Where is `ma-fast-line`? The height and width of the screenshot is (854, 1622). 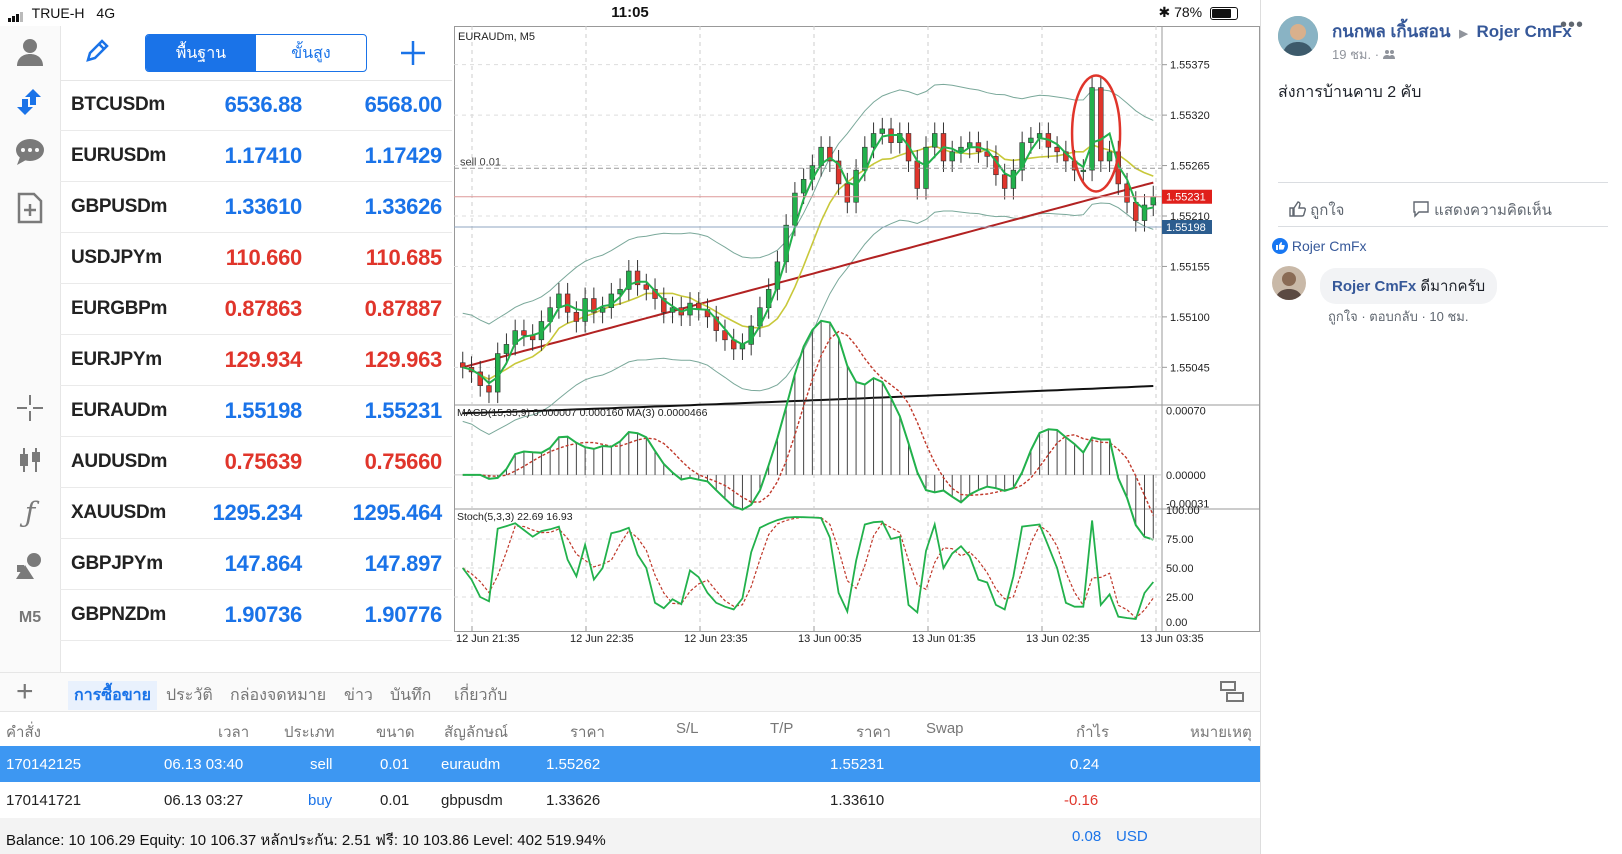
ma-fast-line is located at coordinates (808, 258).